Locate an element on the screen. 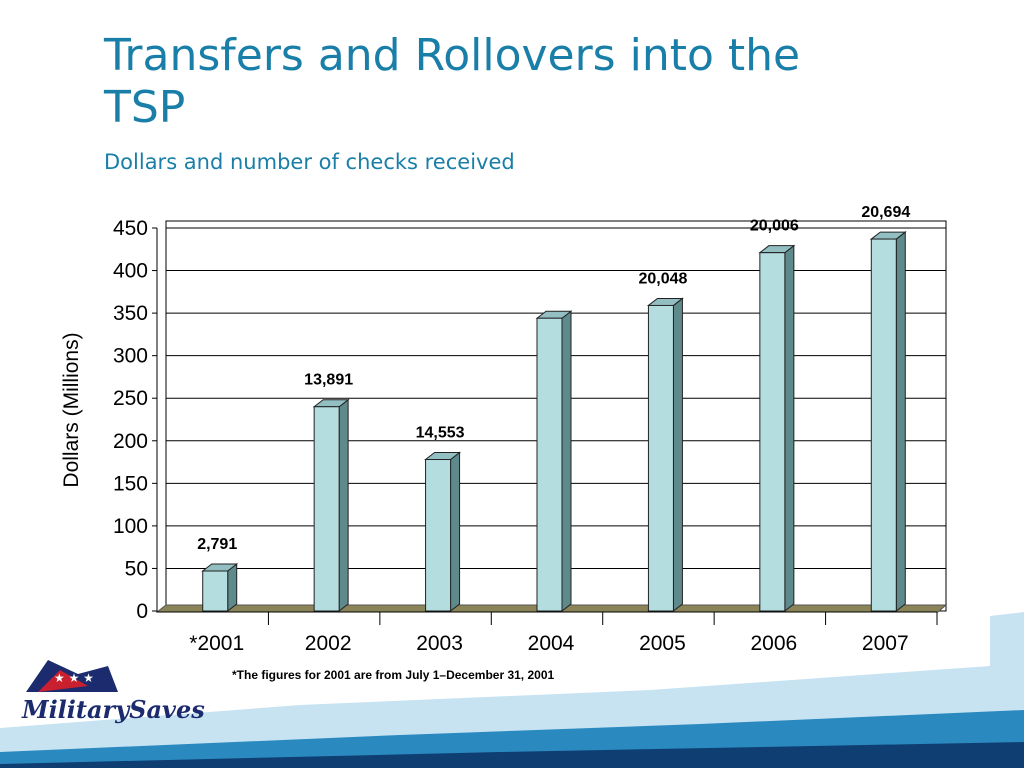  slide-subtitle: Dollars and number of checks received is located at coordinates (309, 162).